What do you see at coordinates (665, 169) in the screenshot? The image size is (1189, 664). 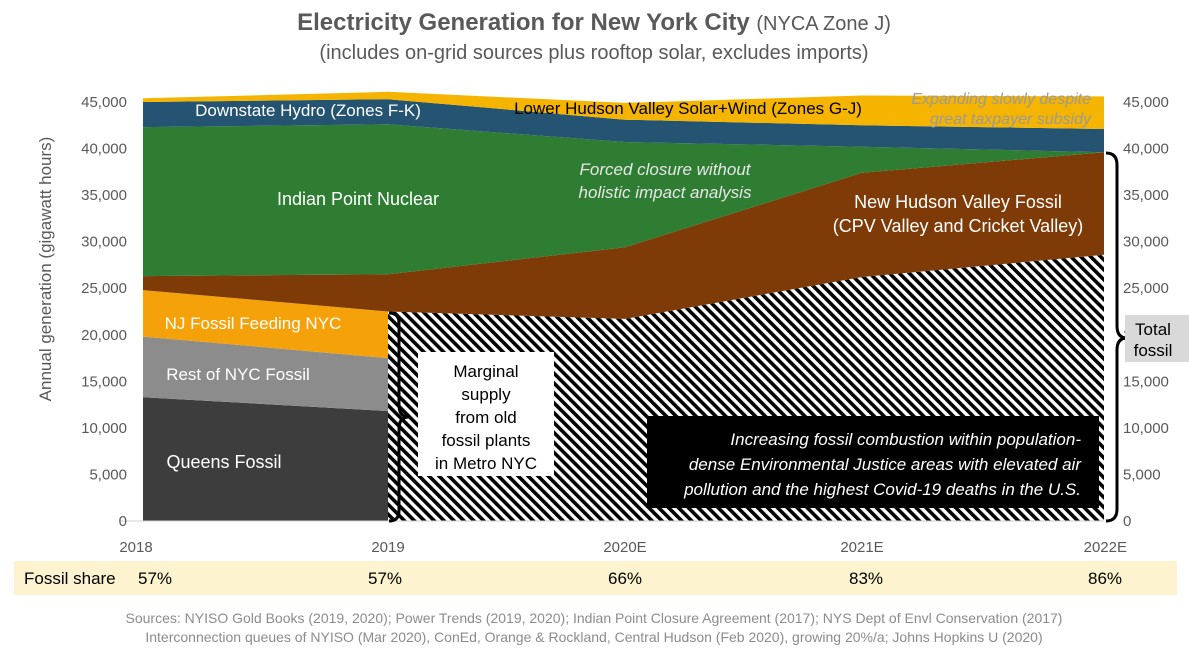 I see `label-forced-closure-1: Forced closure without` at bounding box center [665, 169].